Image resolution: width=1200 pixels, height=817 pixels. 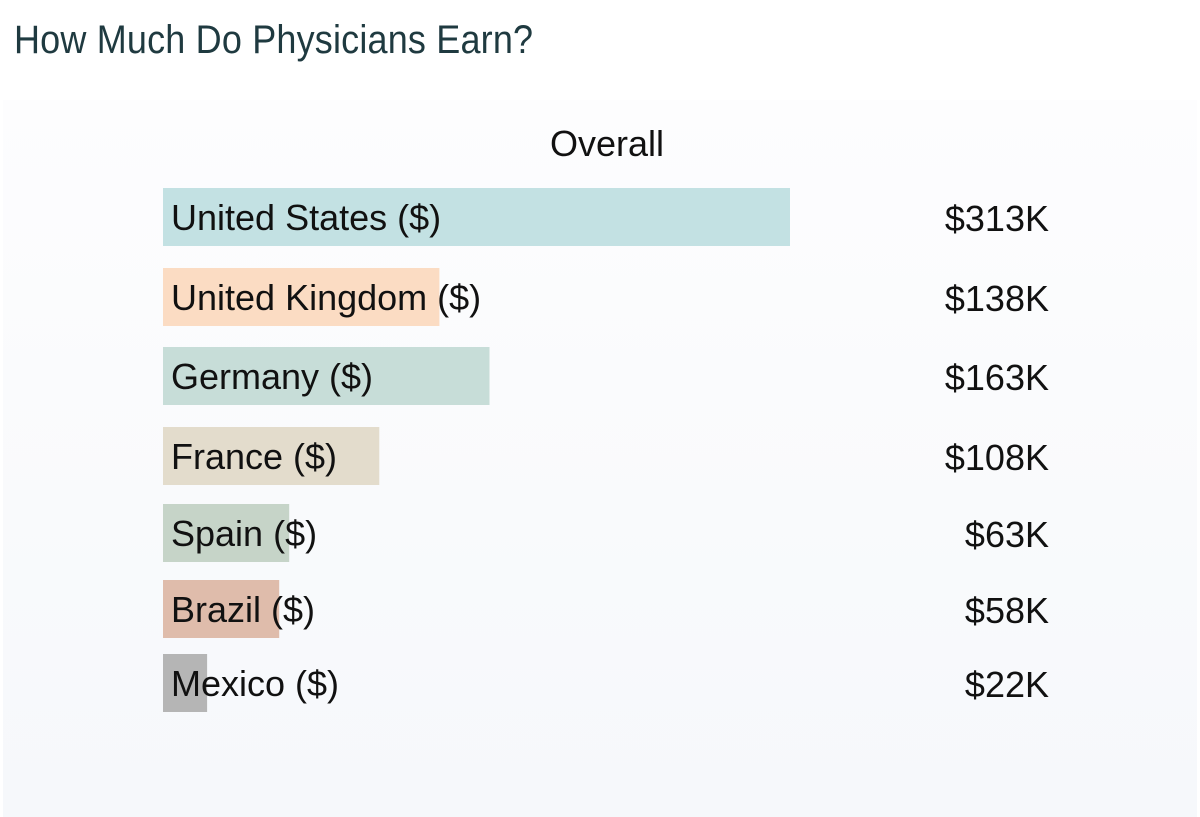 What do you see at coordinates (997, 298) in the screenshot?
I see `value-label: $138K` at bounding box center [997, 298].